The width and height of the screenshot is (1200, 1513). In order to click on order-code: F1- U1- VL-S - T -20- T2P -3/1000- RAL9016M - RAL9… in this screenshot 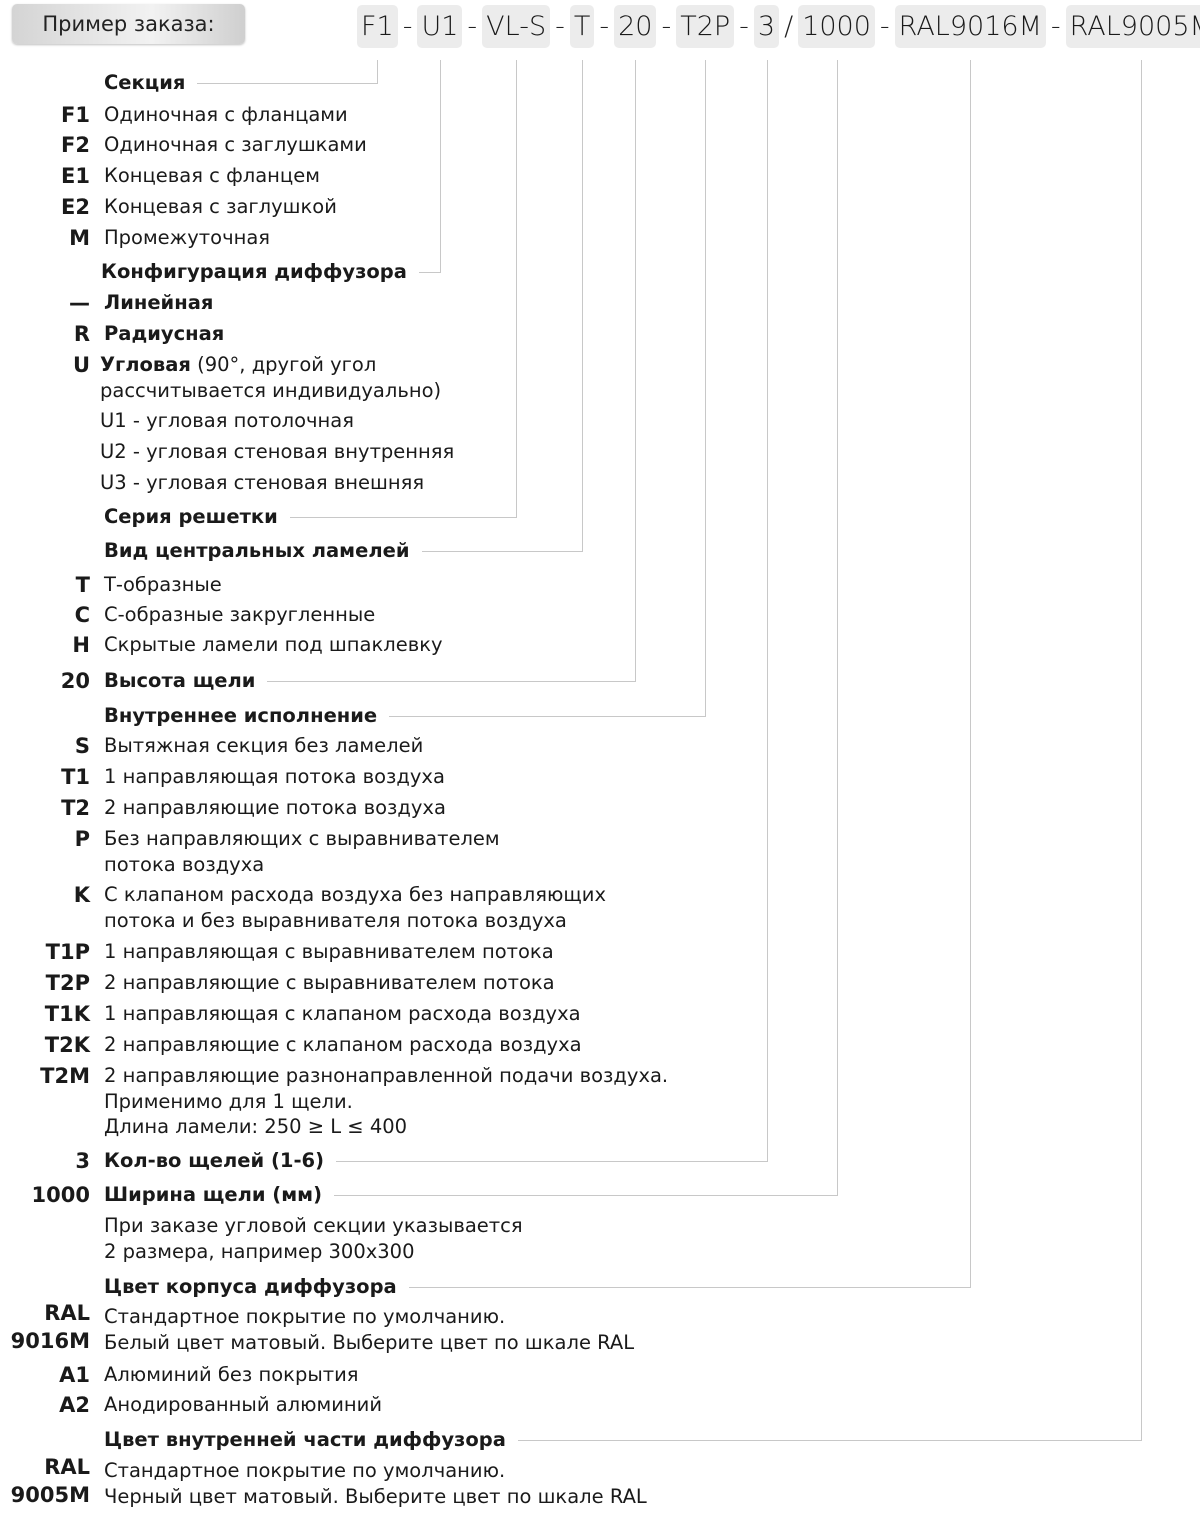, I will do `click(778, 26)`.